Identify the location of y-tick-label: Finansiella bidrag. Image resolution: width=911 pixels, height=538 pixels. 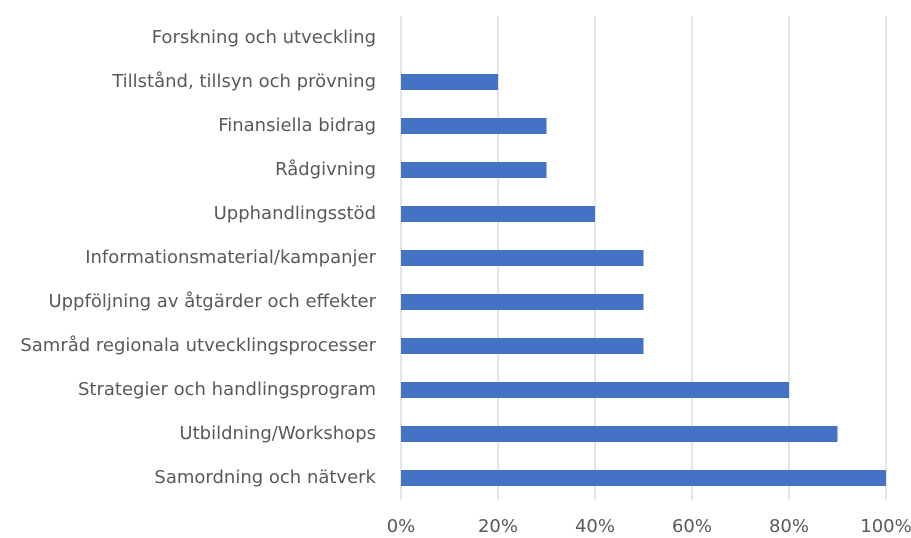
(297, 125).